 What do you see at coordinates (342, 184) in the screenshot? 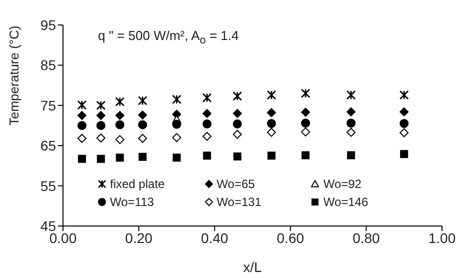
I see `legend-label: Wo=92` at bounding box center [342, 184].